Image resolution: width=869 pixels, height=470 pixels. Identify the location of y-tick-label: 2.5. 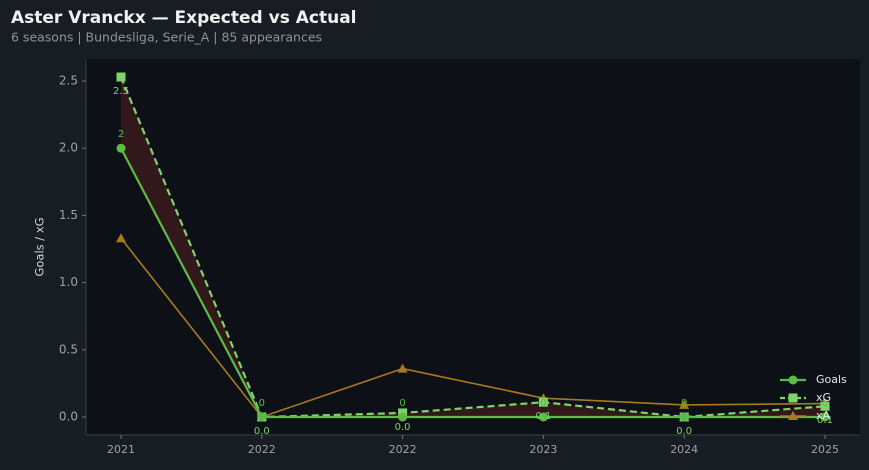
(68, 81).